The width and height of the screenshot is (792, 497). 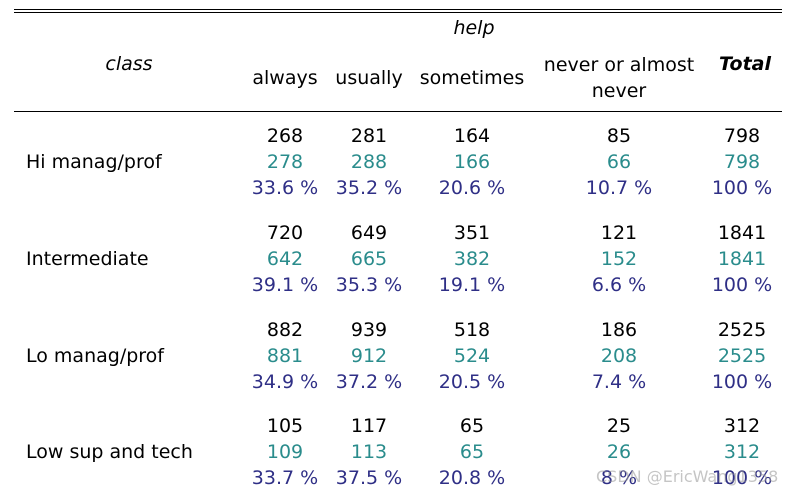 What do you see at coordinates (619, 452) in the screenshot?
I see `expected-cell: 26` at bounding box center [619, 452].